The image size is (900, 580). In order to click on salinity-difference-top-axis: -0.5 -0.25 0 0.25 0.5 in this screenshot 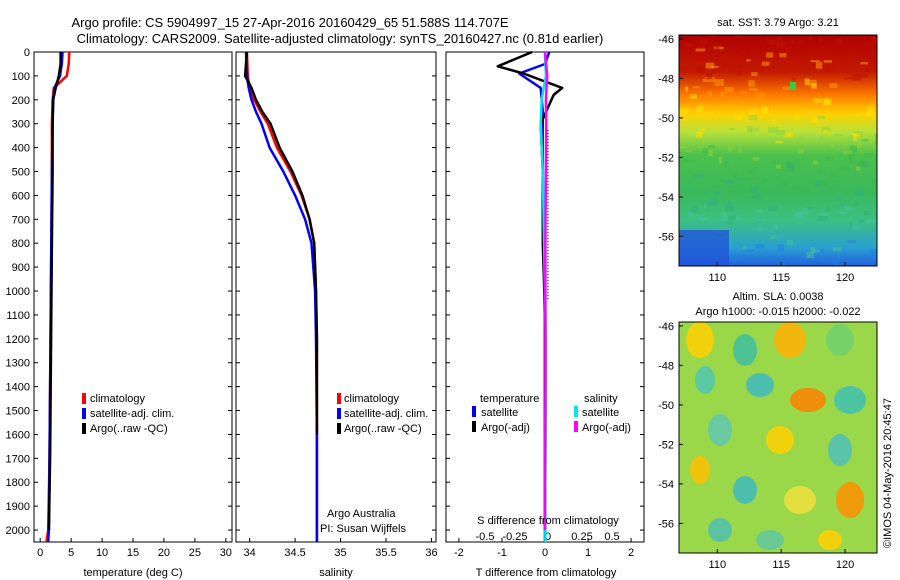, I will do `click(548, 537)`.